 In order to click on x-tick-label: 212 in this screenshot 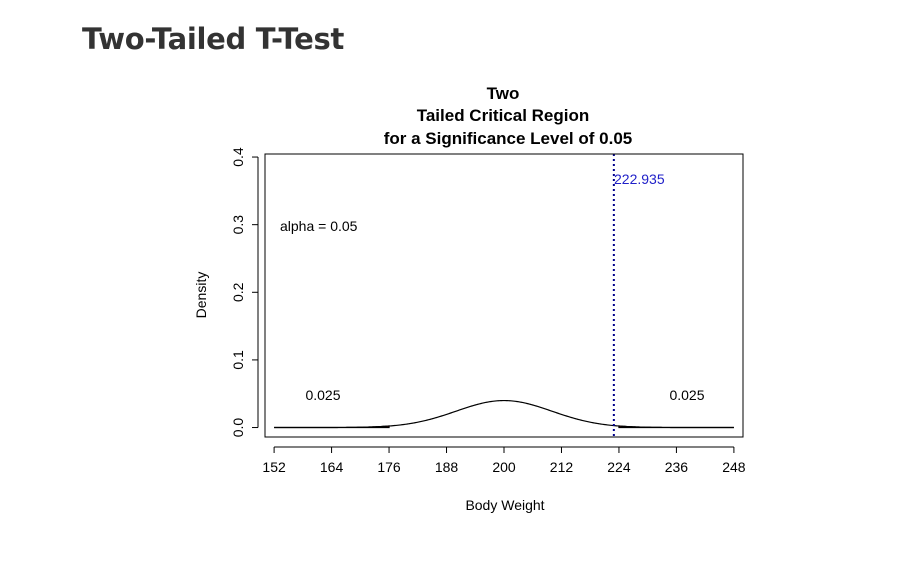, I will do `click(562, 467)`.